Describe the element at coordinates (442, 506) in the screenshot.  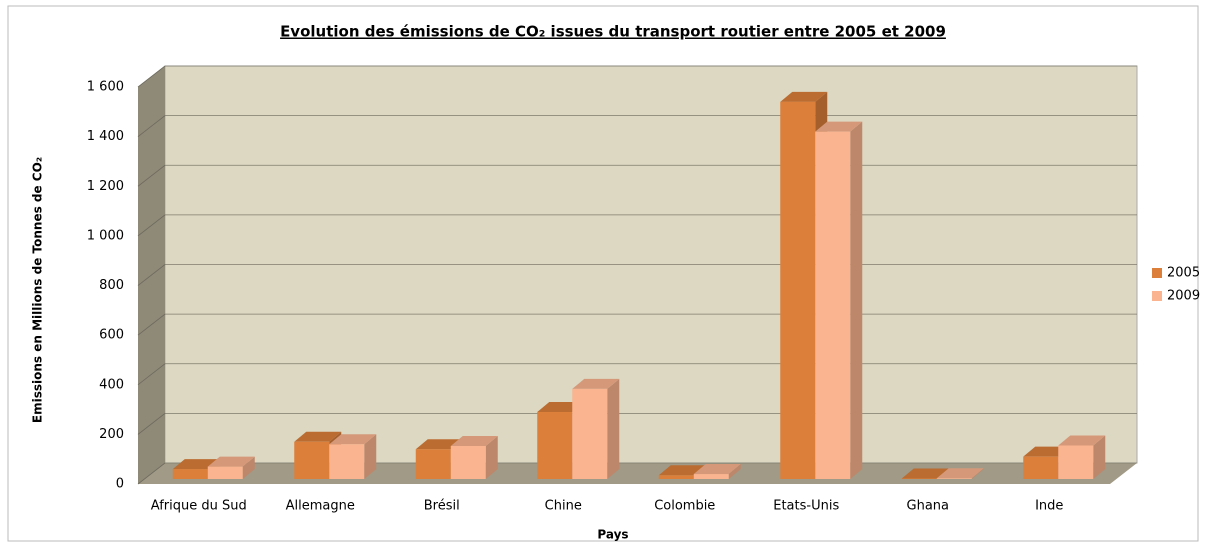
I see `x-tick-label: Brésil` at that location.